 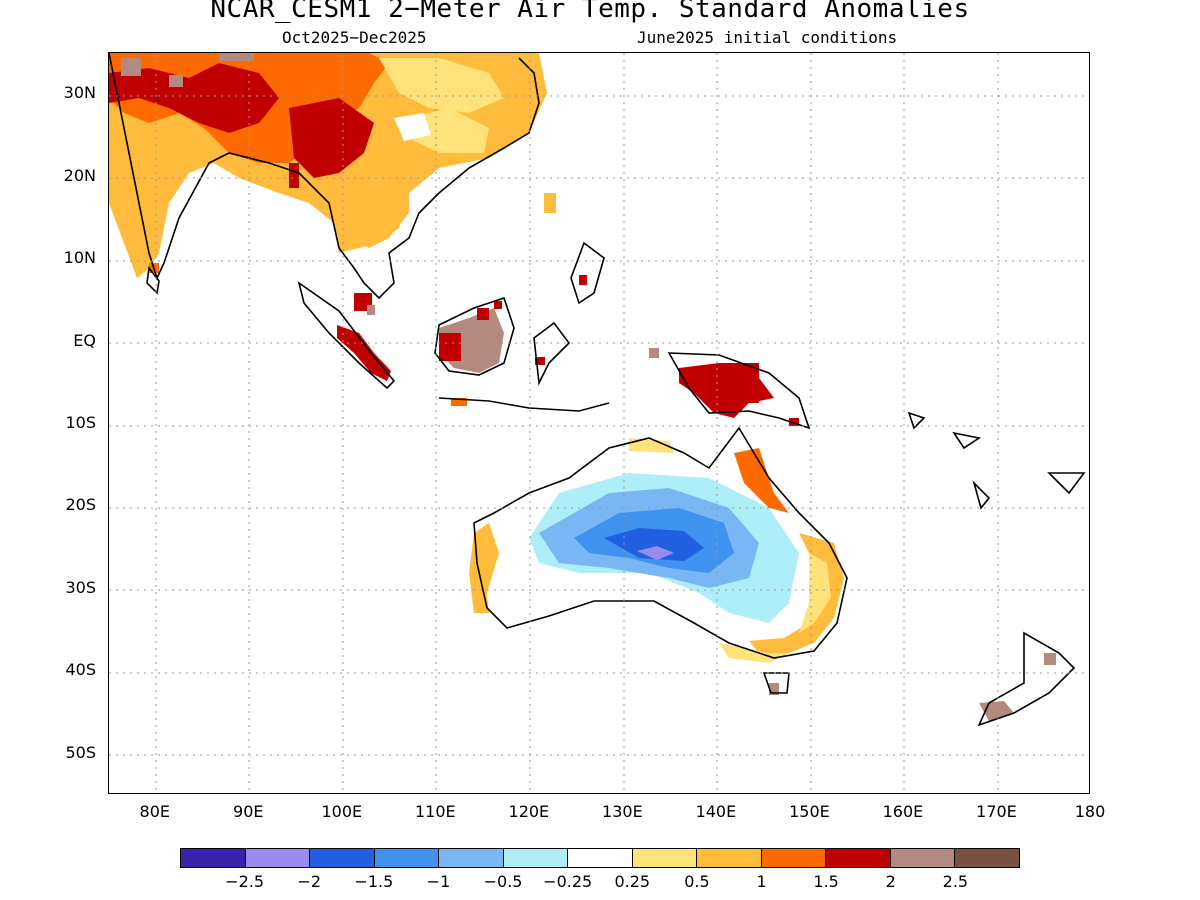 What do you see at coordinates (354, 37) in the screenshot?
I see `forecast-period: Oct2025−Dec2025` at bounding box center [354, 37].